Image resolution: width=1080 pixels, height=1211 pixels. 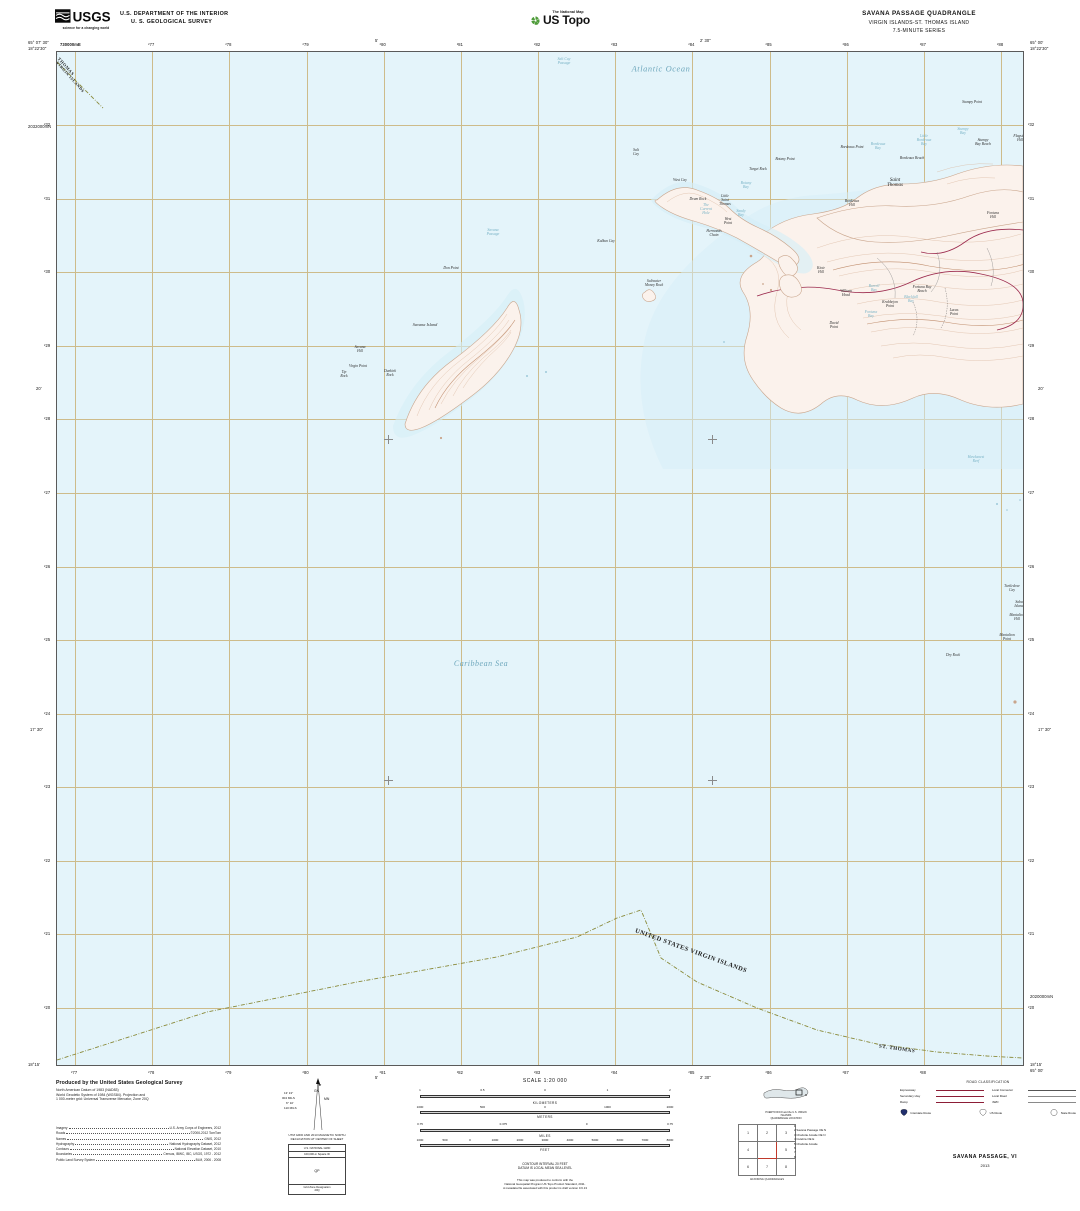 What do you see at coordinates (40, 126) in the screenshot?
I see `utm-northing-top-left: 2032000mN` at bounding box center [40, 126].